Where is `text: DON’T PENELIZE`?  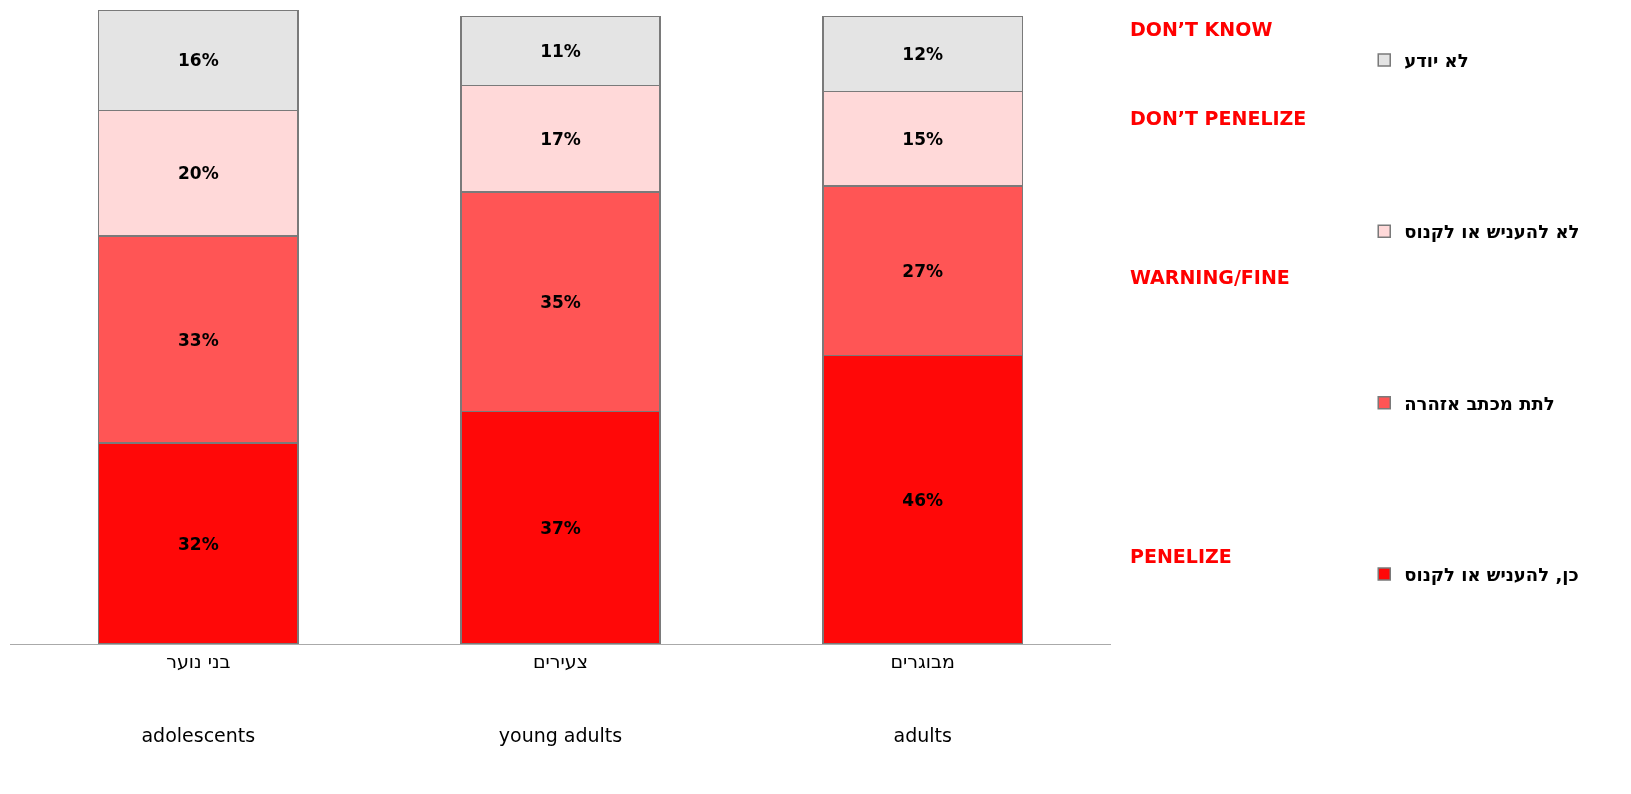
text: DON’T PENELIZE is located at coordinates (1218, 118).